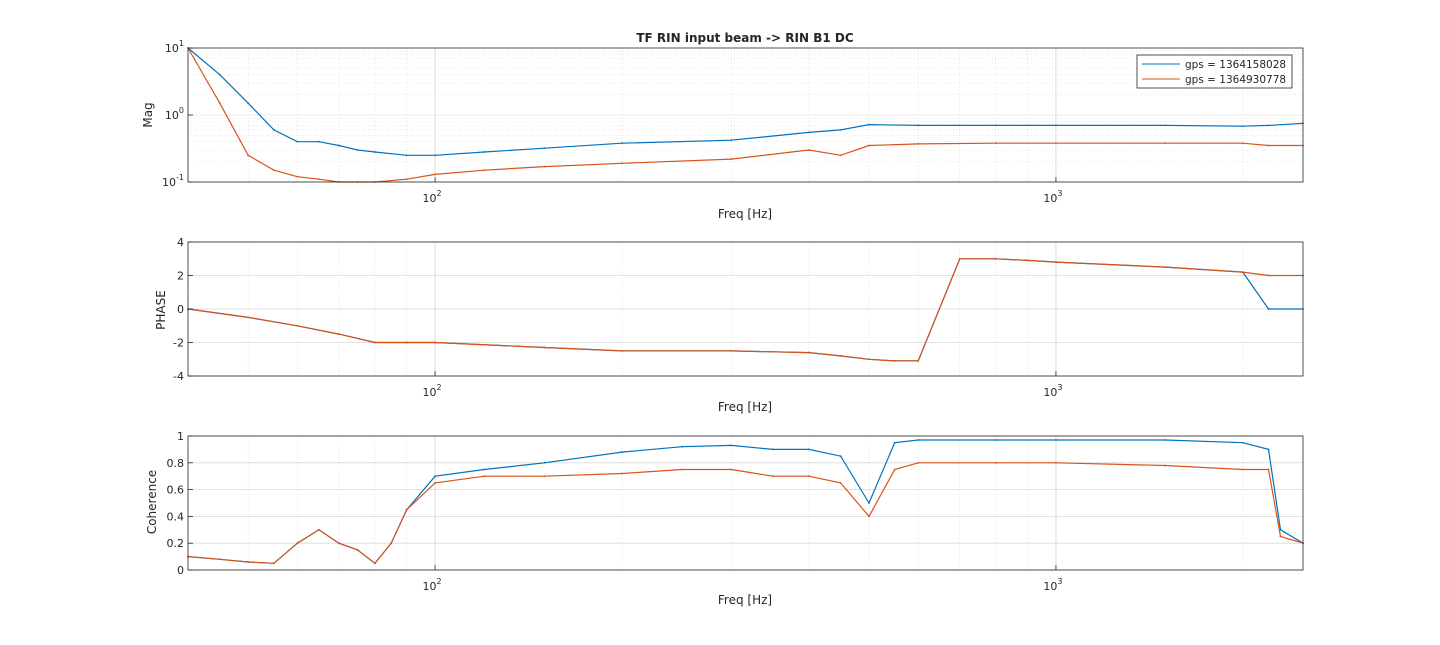 This screenshot has width=1440, height=645. I want to click on coherence-ytick-label: 0.8, so click(176, 463).